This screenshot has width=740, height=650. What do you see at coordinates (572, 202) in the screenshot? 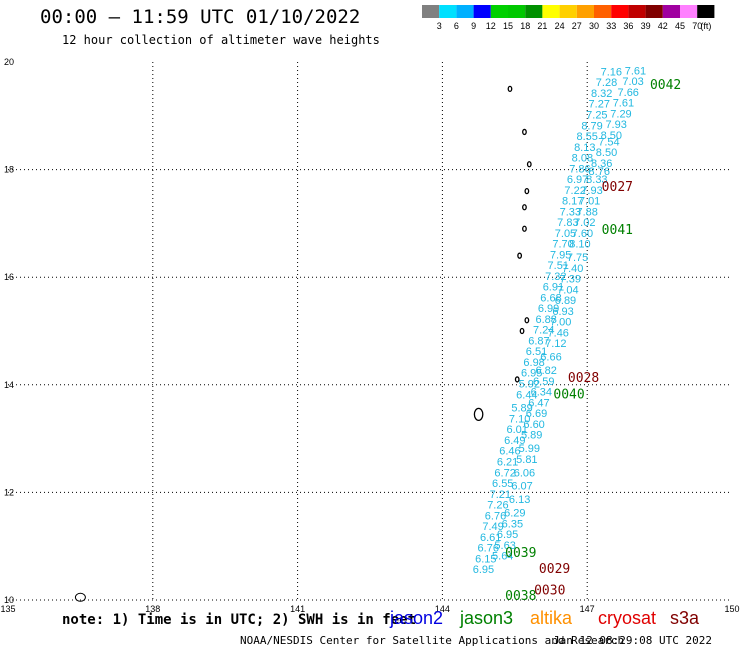
I see `wave-height-value: 8.17` at bounding box center [572, 202].